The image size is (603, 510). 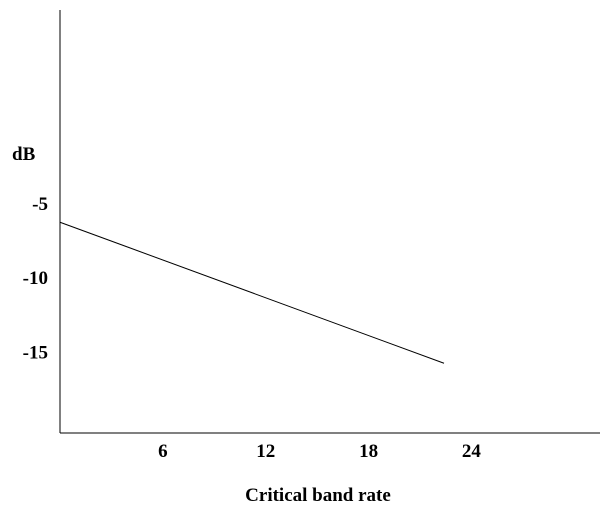 What do you see at coordinates (35, 352) in the screenshot?
I see `y-tick-label: -15` at bounding box center [35, 352].